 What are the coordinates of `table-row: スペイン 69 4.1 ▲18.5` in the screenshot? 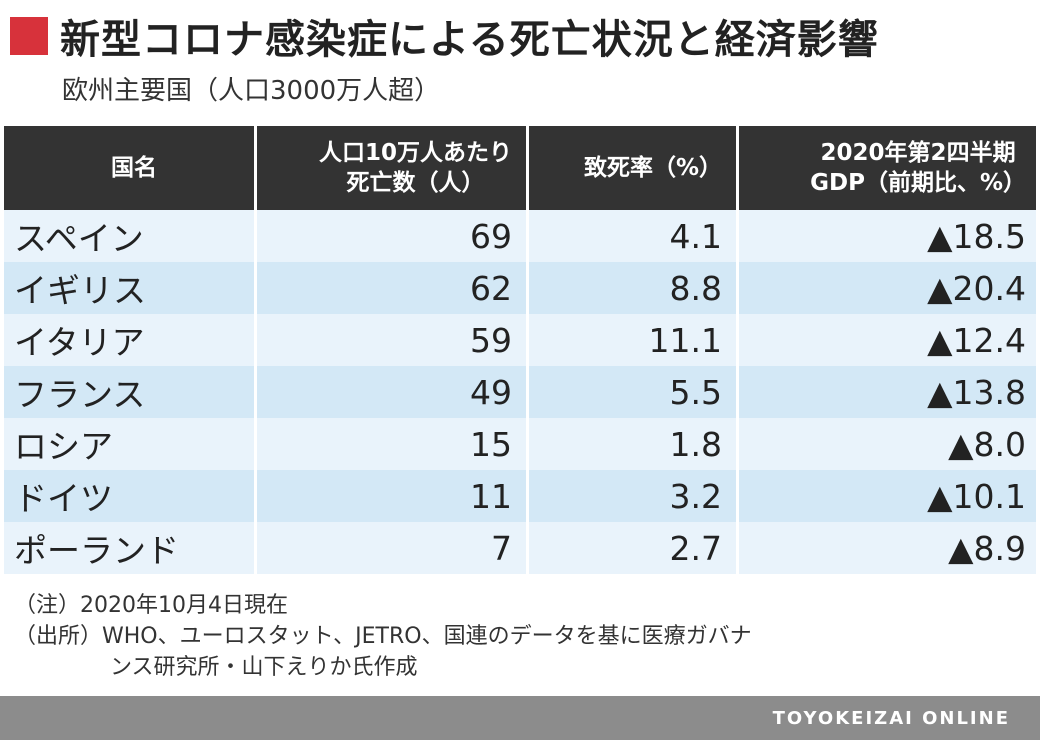 It's located at (520, 236).